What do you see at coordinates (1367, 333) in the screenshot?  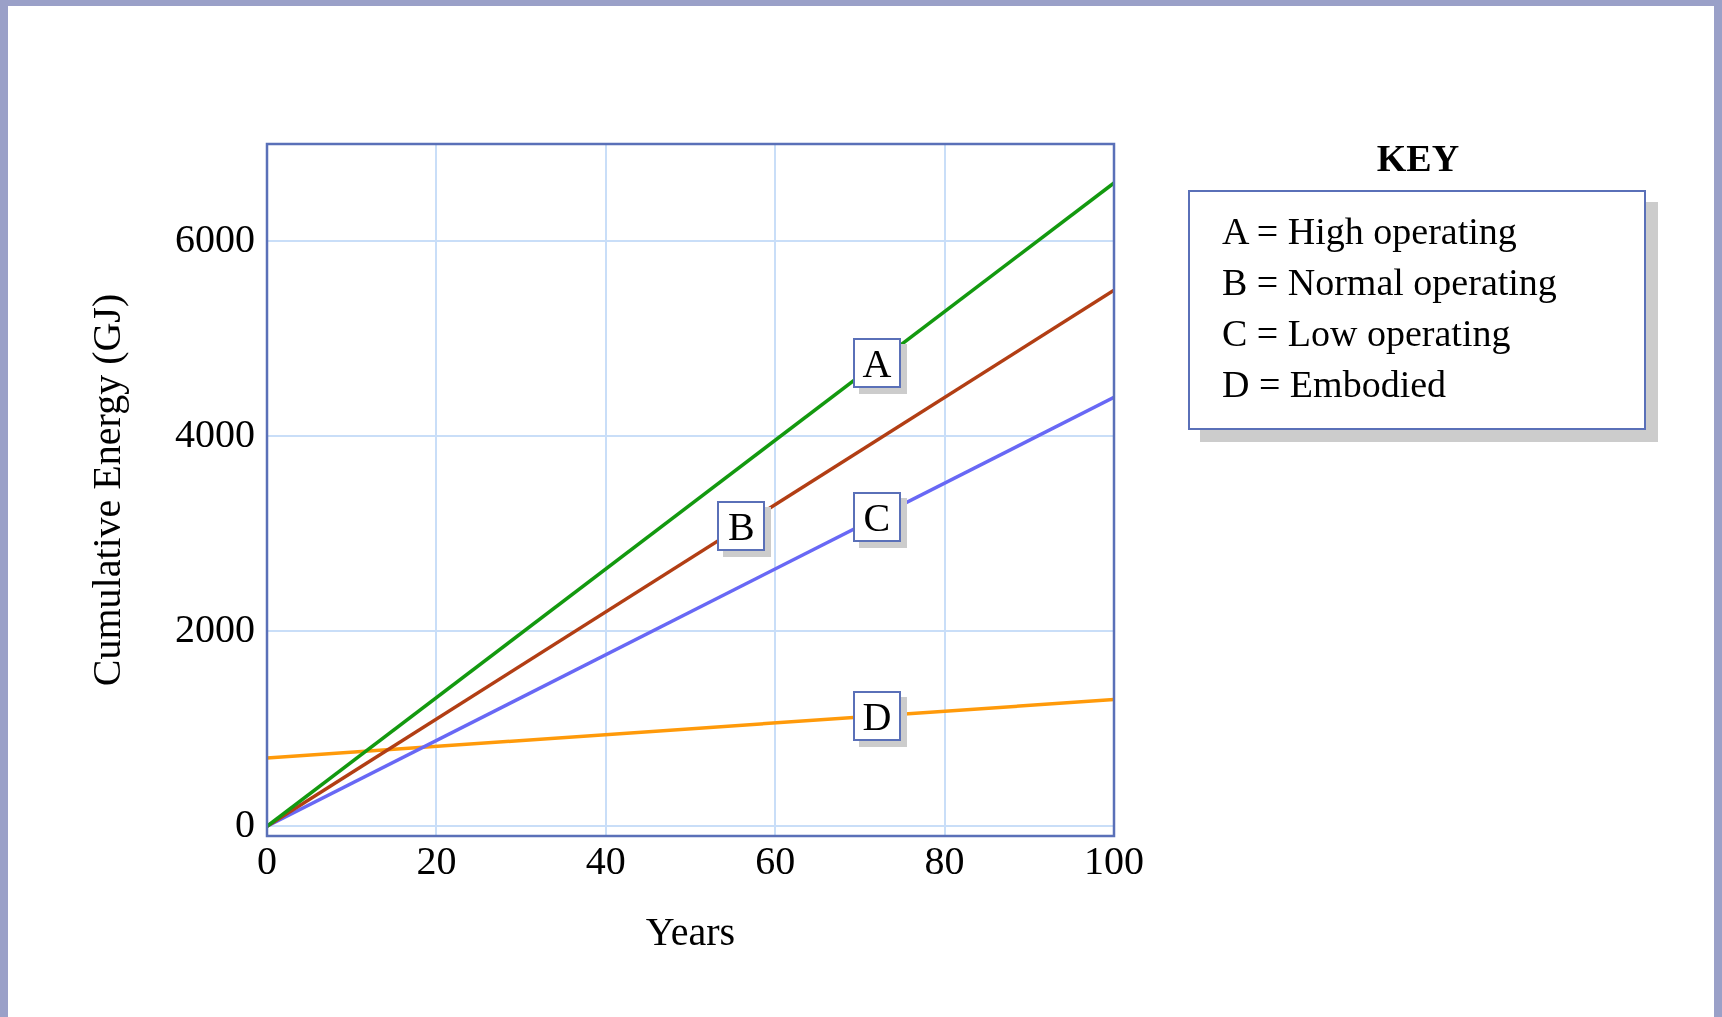 I see `text: C = Low operating` at bounding box center [1367, 333].